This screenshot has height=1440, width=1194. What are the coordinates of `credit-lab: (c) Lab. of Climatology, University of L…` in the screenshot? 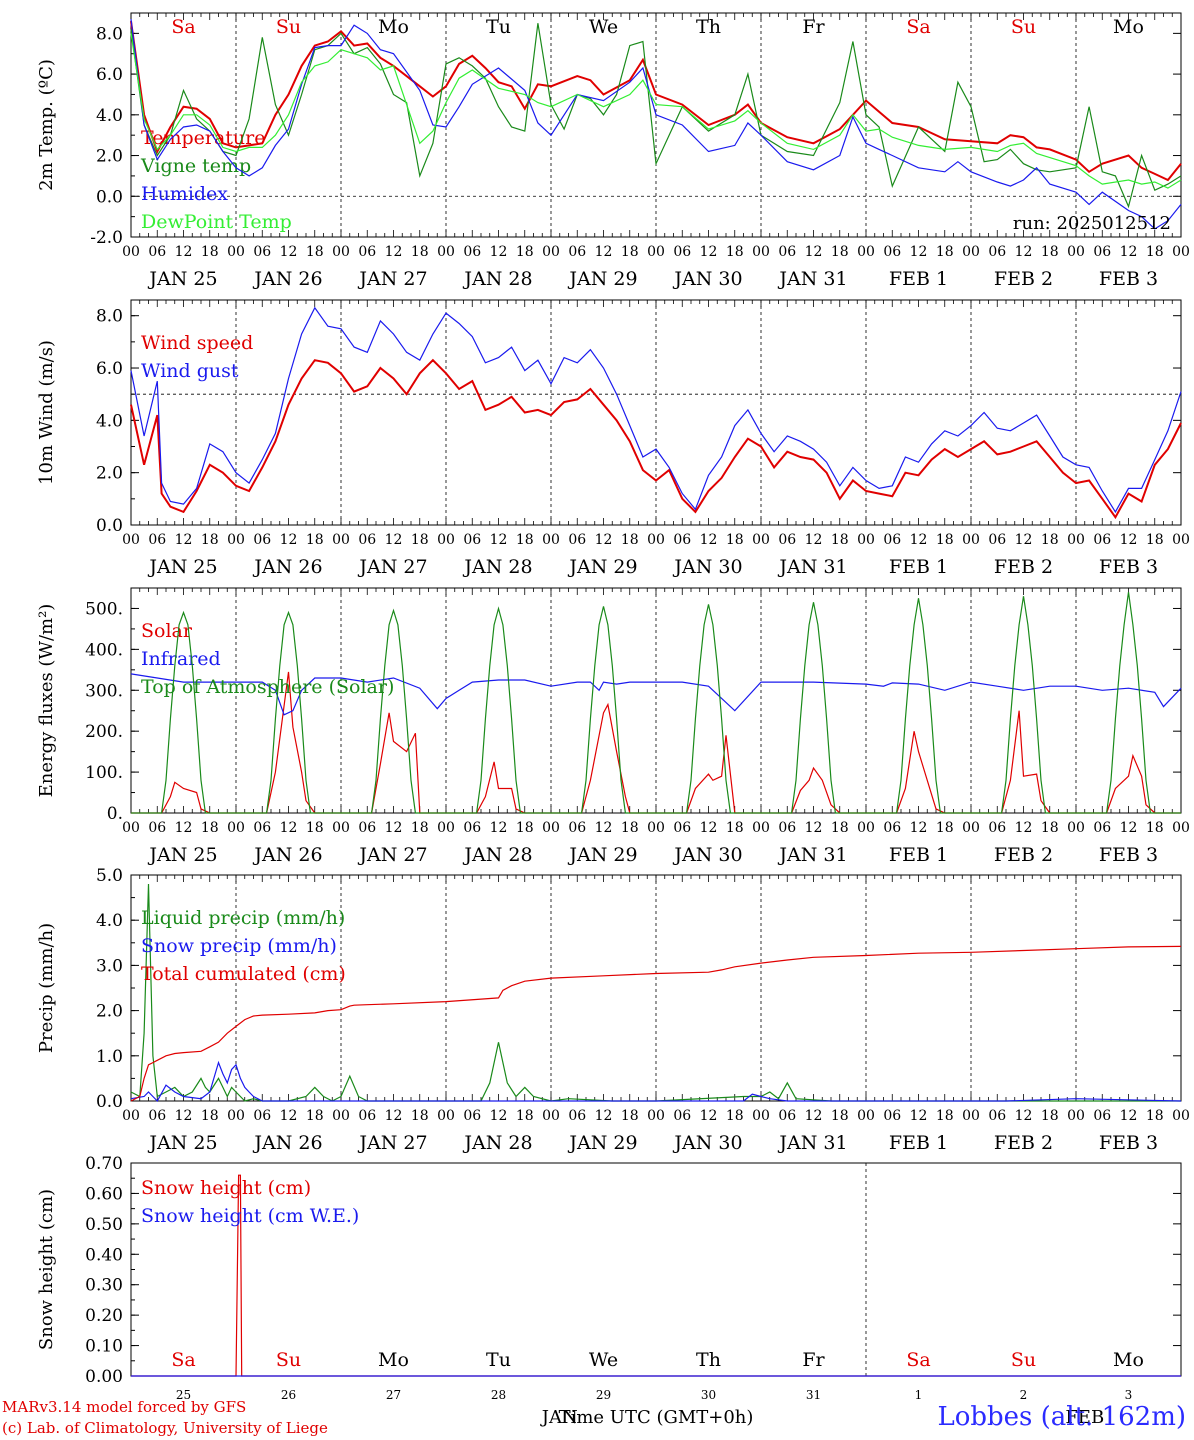 It's located at (165, 1428).